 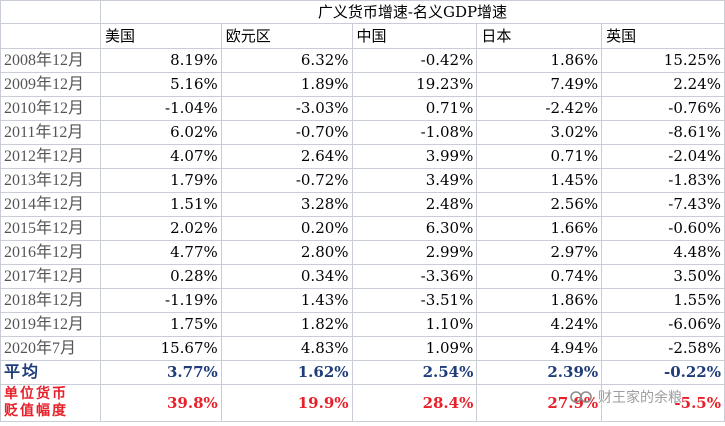 I want to click on cell-eurozone: 2.80%, so click(x=286, y=252).